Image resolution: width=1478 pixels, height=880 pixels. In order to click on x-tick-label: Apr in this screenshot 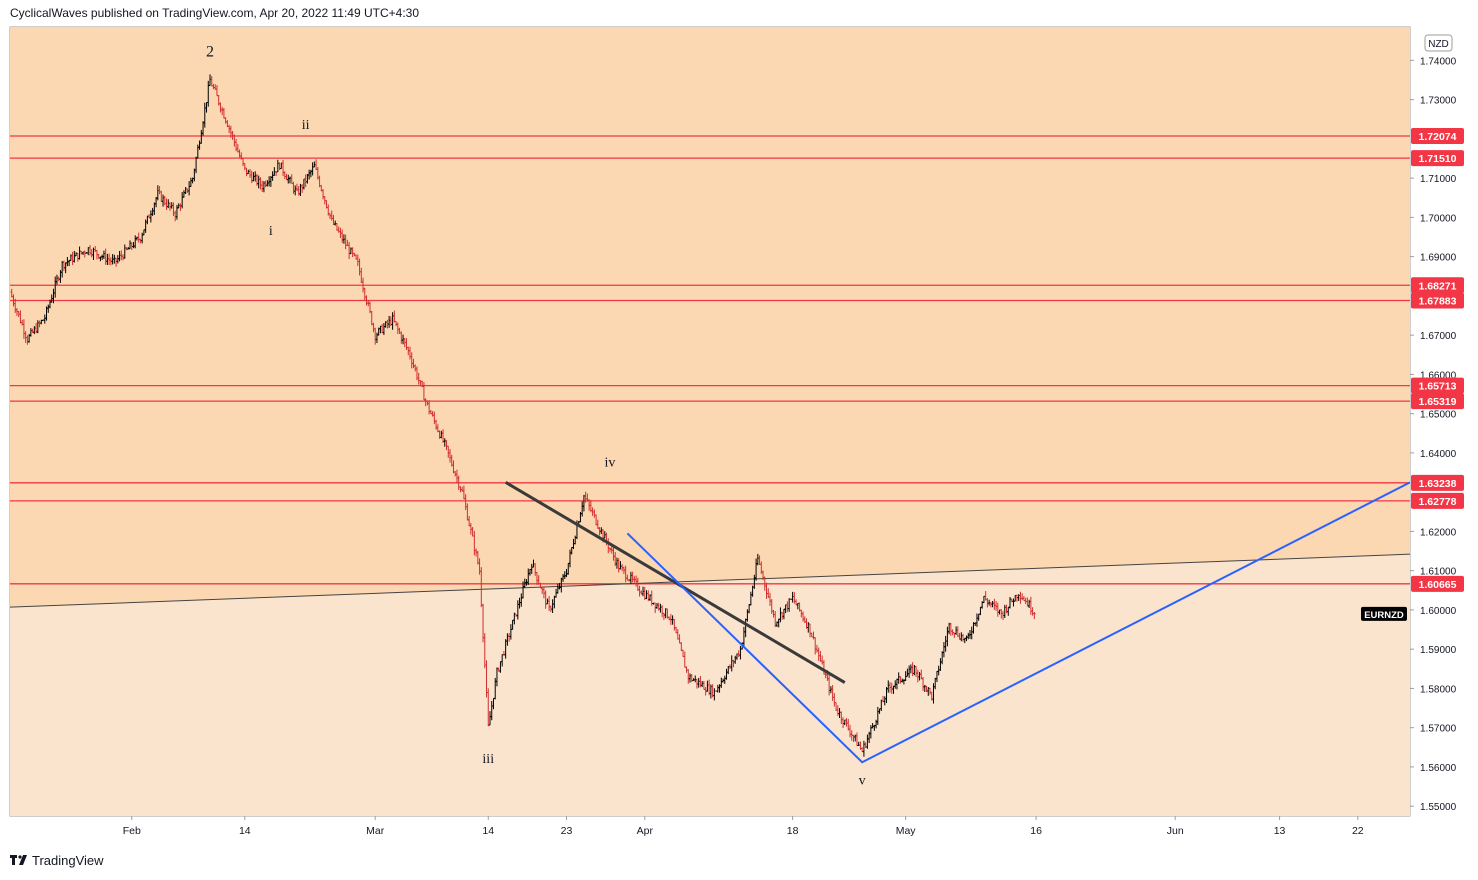, I will do `click(645, 831)`.